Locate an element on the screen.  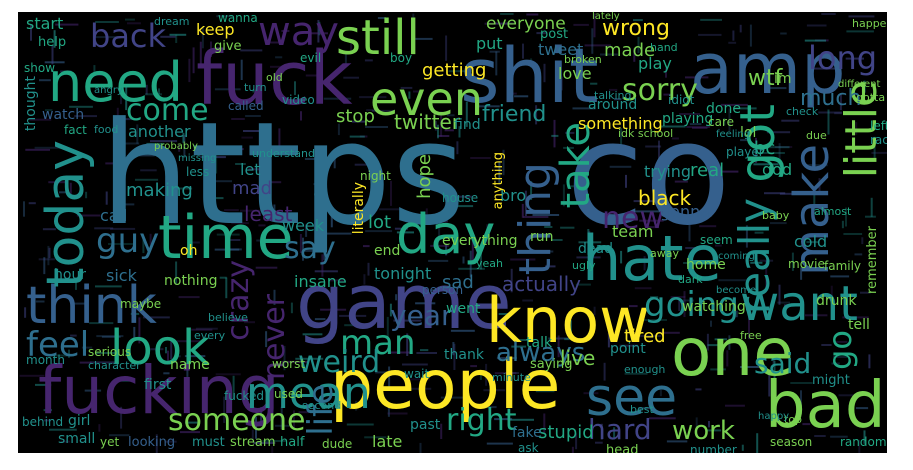
word-must: must is located at coordinates (208, 442).